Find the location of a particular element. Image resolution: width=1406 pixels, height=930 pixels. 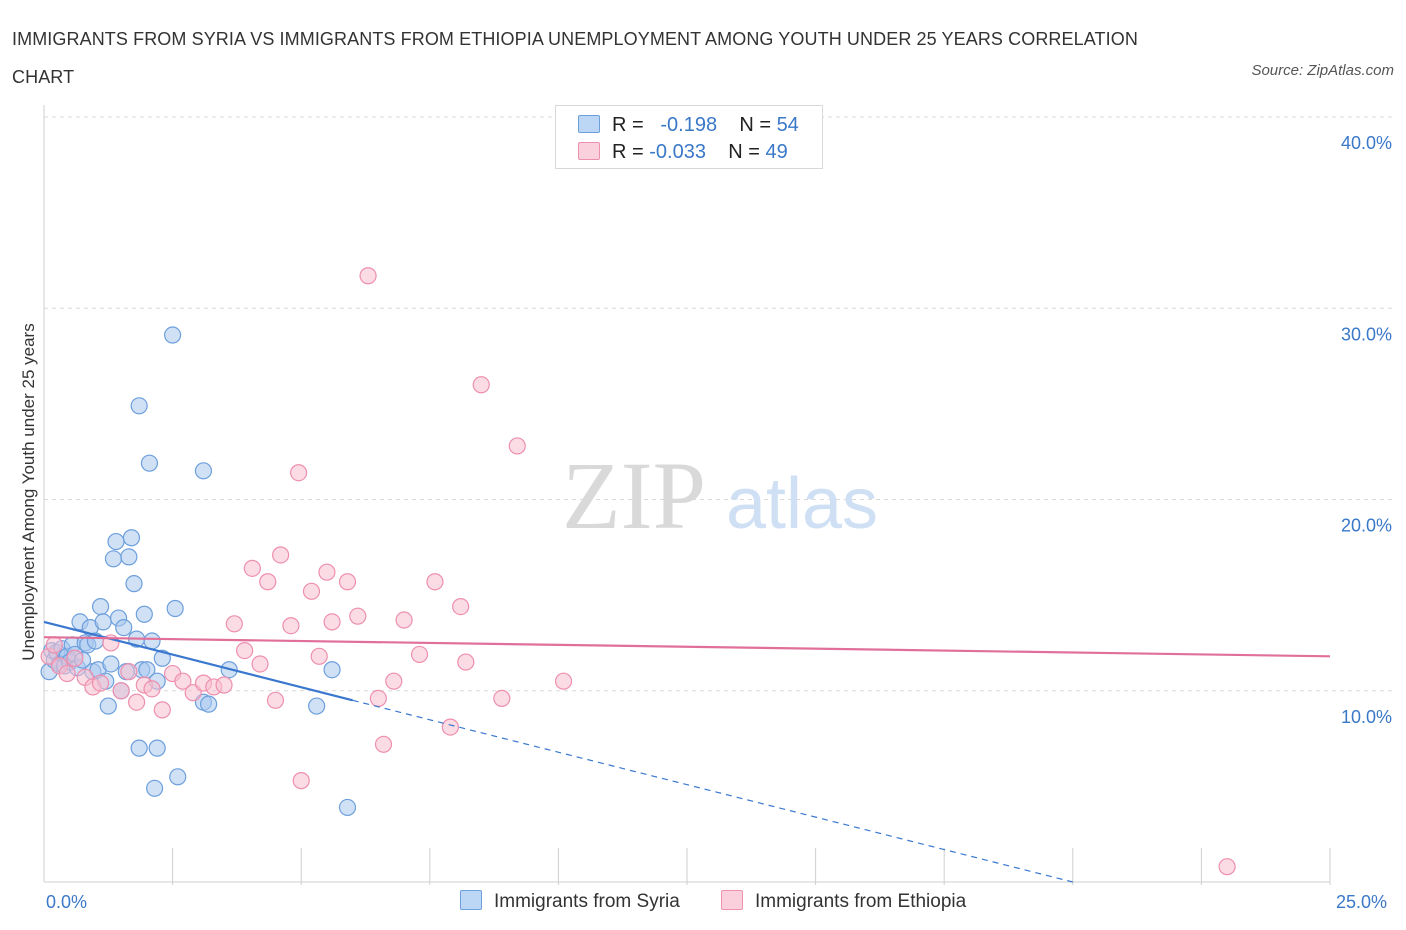

y-axis-label: Unemployment Among Youth under 25 years is located at coordinates (28, 491).